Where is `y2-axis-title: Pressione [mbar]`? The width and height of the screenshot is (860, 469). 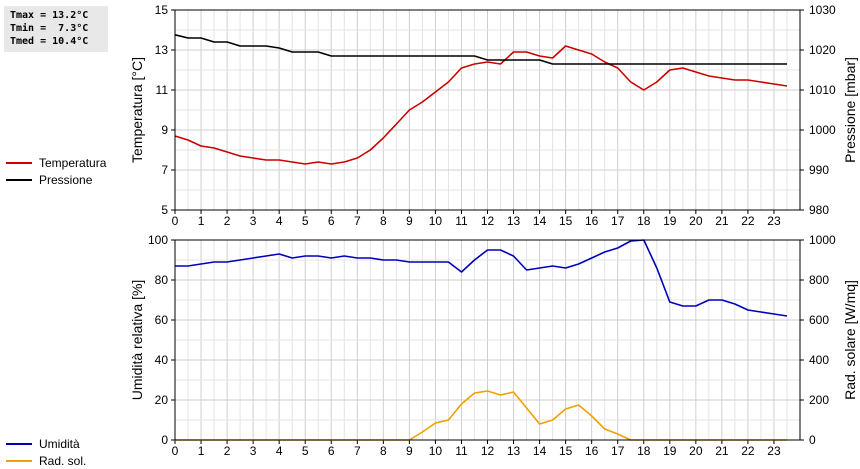
y2-axis-title: Pressione [mbar] is located at coordinates (850, 110).